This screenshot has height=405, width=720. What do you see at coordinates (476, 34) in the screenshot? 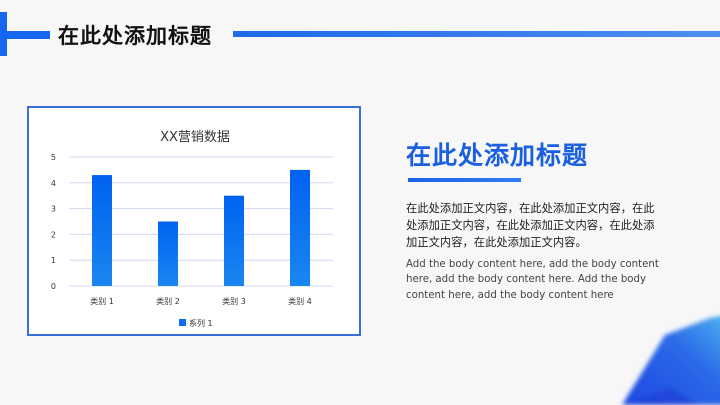
I see `header-divider` at bounding box center [476, 34].